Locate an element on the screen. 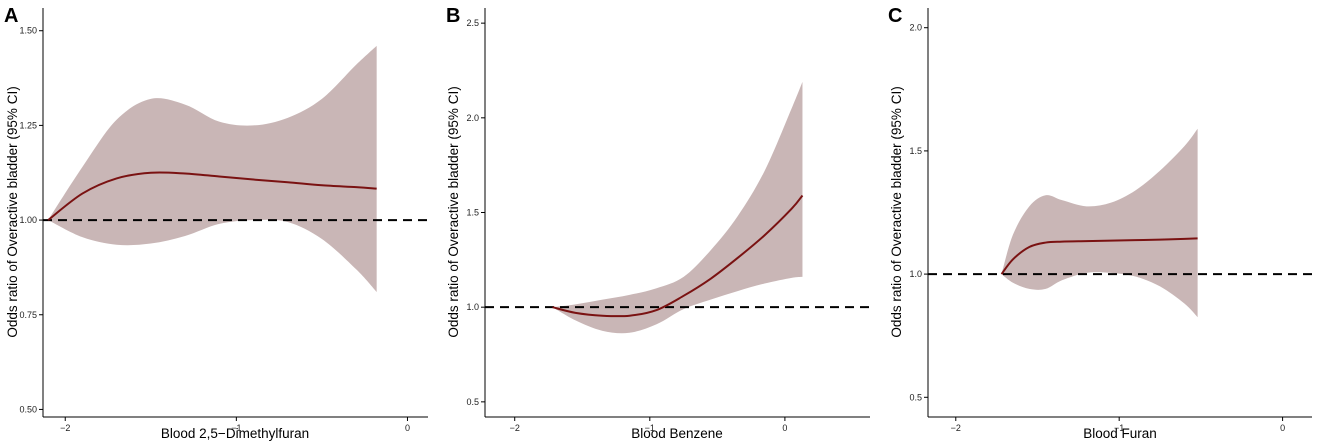 The width and height of the screenshot is (1325, 445). x-tick-label-b: 0 is located at coordinates (784, 428).